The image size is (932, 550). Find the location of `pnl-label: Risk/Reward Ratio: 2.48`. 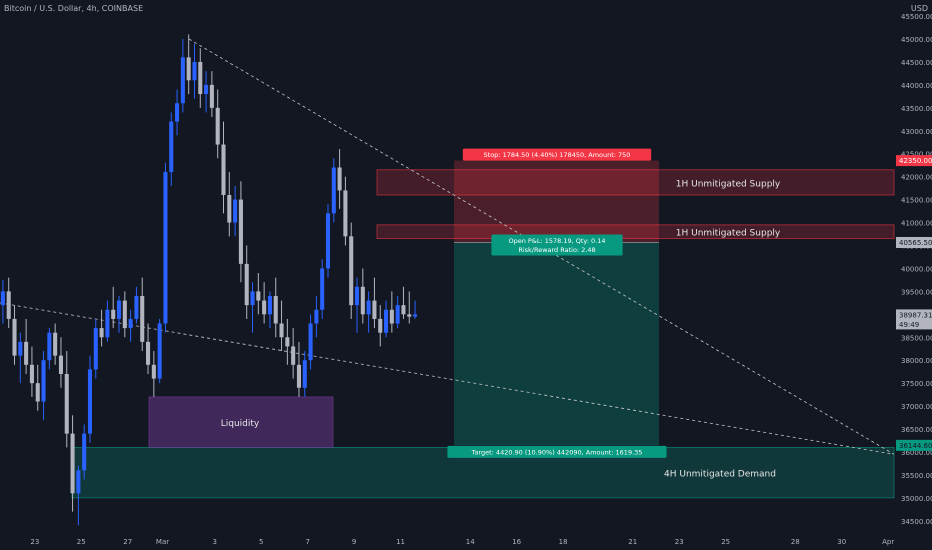

pnl-label: Risk/Reward Ratio: 2.48 is located at coordinates (556, 250).